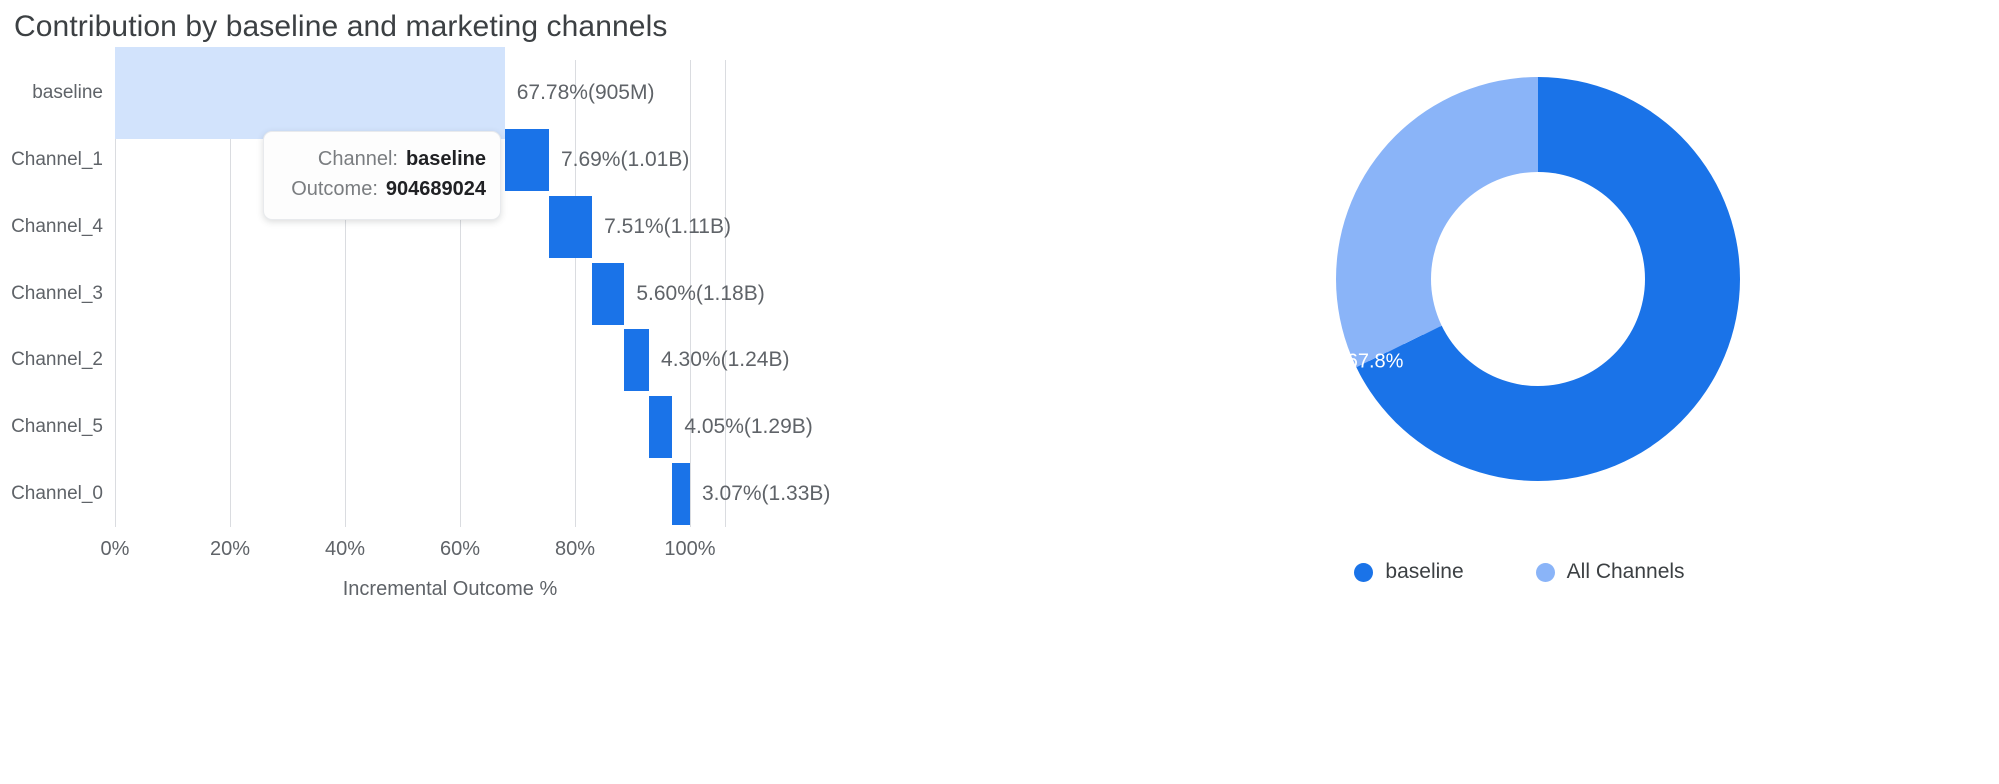  Describe the element at coordinates (435, 189) in the screenshot. I see `tooltip-outcome-value: 904689024` at that location.